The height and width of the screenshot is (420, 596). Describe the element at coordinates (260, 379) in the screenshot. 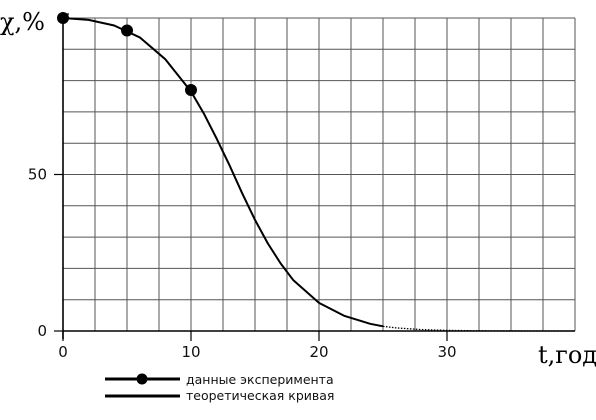

I see `legend-label-experimental: данные эксперимента` at that location.